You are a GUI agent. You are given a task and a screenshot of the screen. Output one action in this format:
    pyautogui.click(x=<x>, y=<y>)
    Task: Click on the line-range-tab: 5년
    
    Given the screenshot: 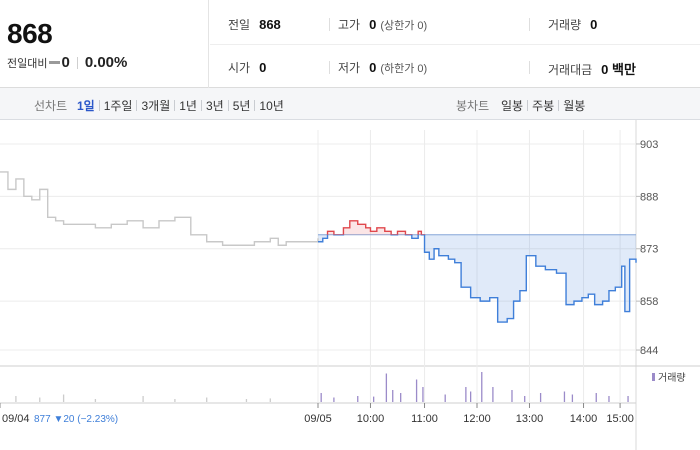 What is the action you would take?
    pyautogui.click(x=241, y=106)
    